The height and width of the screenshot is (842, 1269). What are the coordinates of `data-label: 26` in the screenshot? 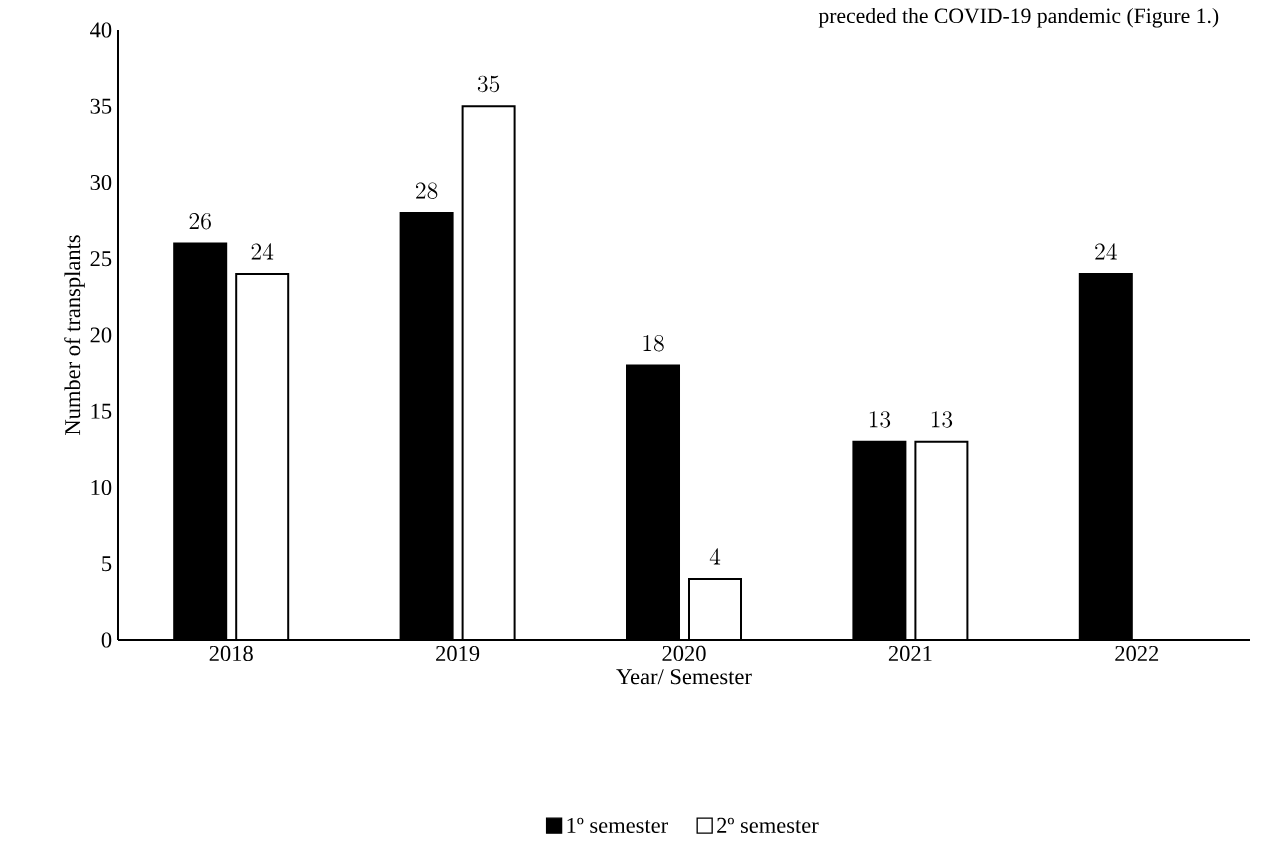 It's located at (200, 221).